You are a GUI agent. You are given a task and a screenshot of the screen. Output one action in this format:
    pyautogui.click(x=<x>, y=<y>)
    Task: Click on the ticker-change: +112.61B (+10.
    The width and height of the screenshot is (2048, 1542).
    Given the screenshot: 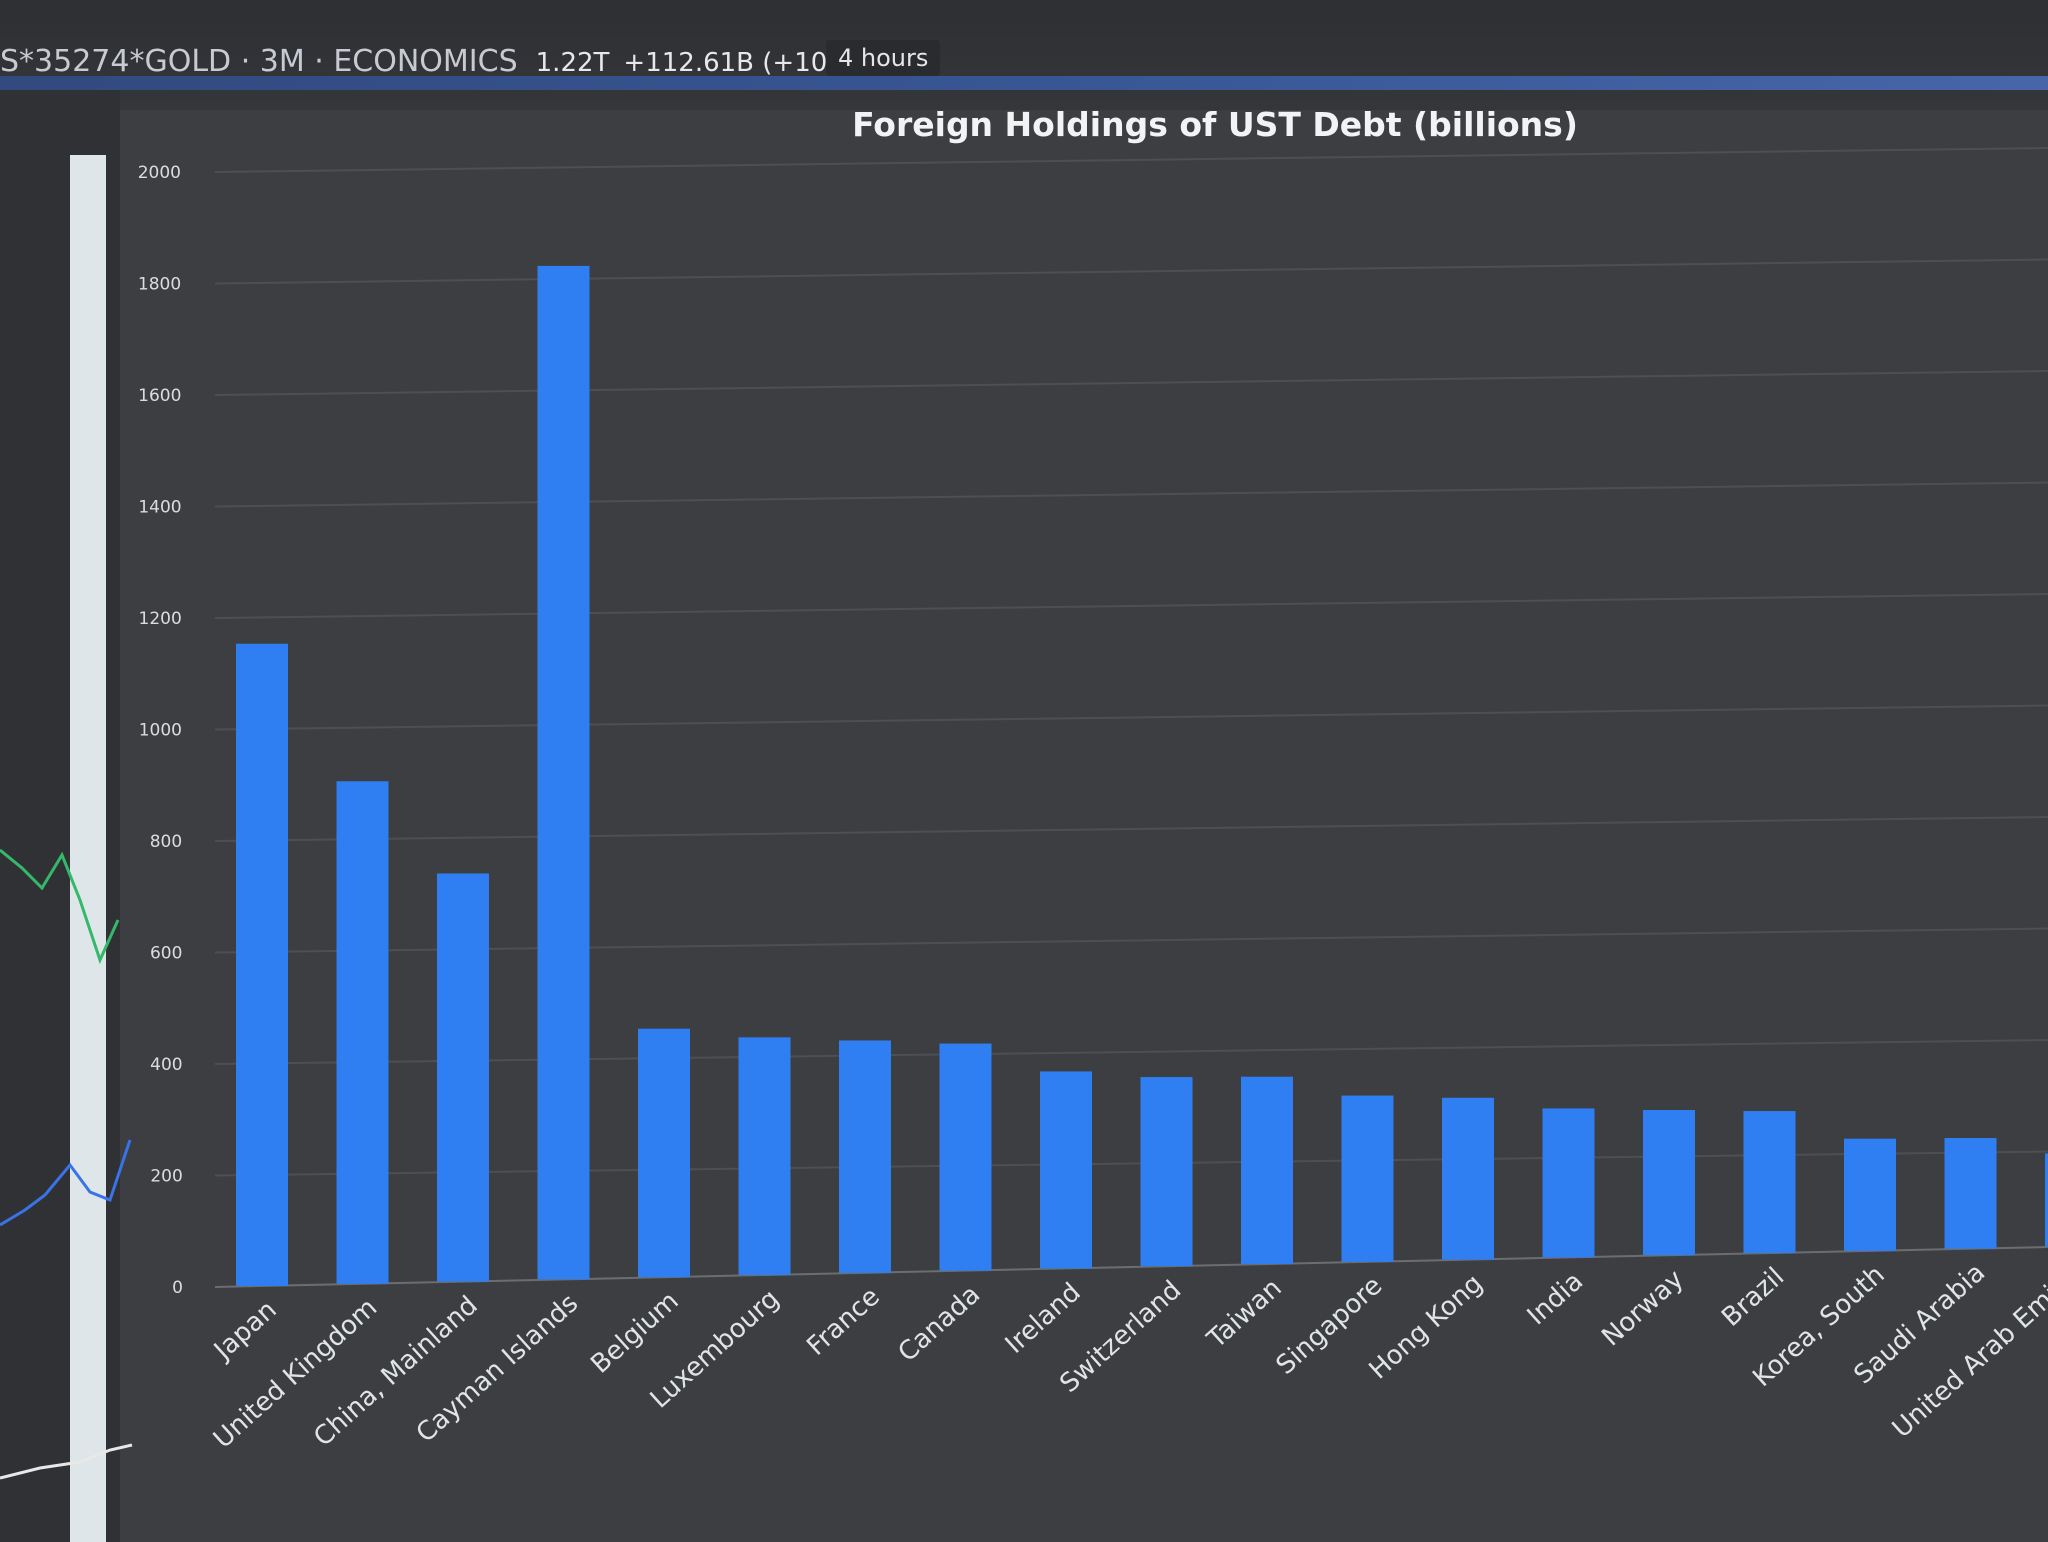 What is the action you would take?
    pyautogui.click(x=729, y=63)
    